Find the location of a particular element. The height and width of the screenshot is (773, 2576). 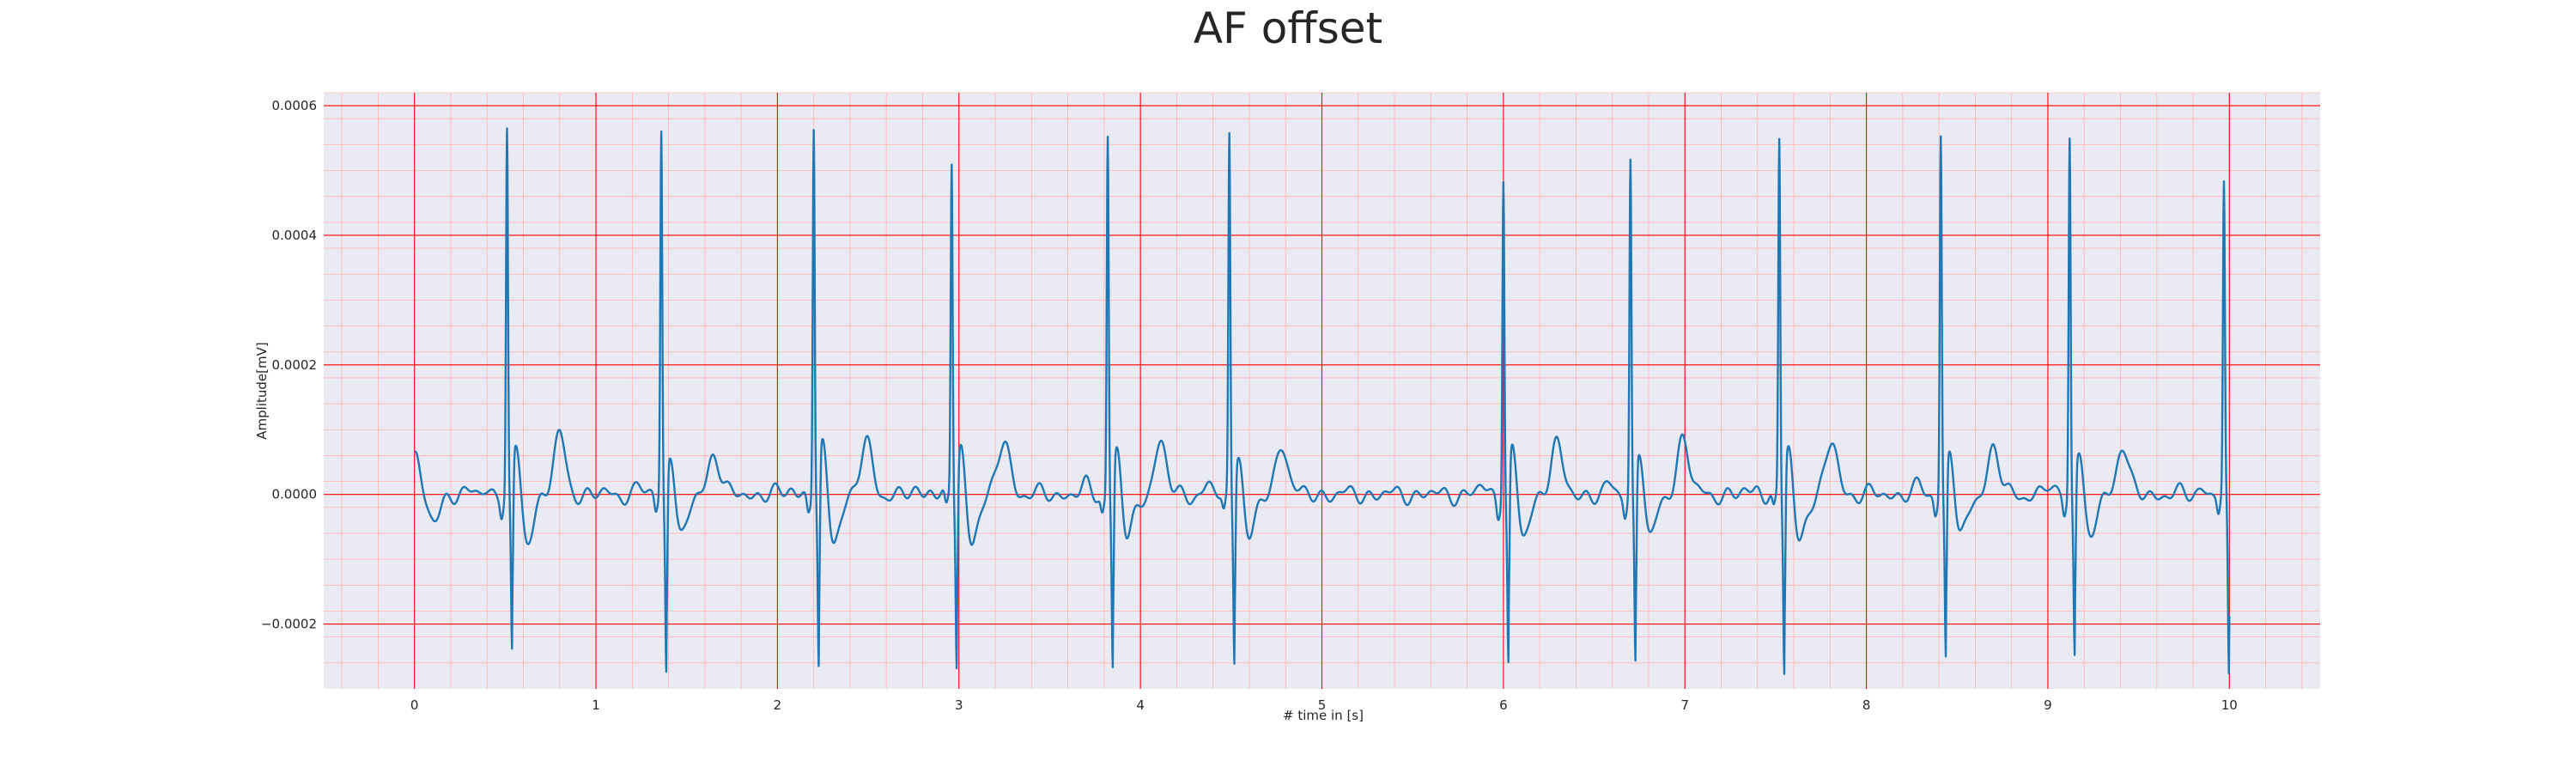

x-tick-label: 9 is located at coordinates (2048, 705).